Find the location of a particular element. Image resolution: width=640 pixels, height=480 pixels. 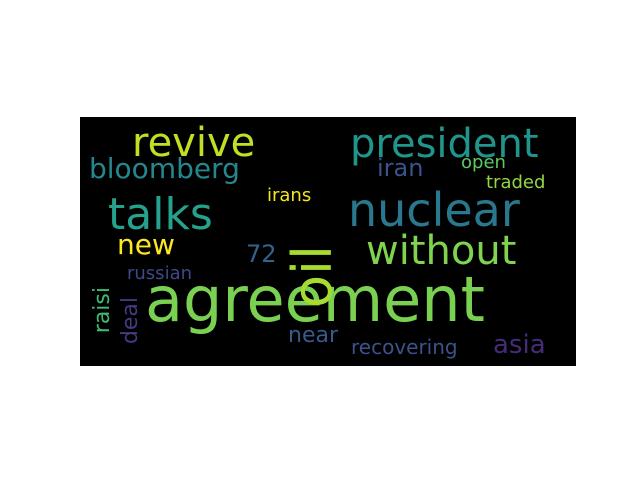

word-iran: iran is located at coordinates (400, 168).